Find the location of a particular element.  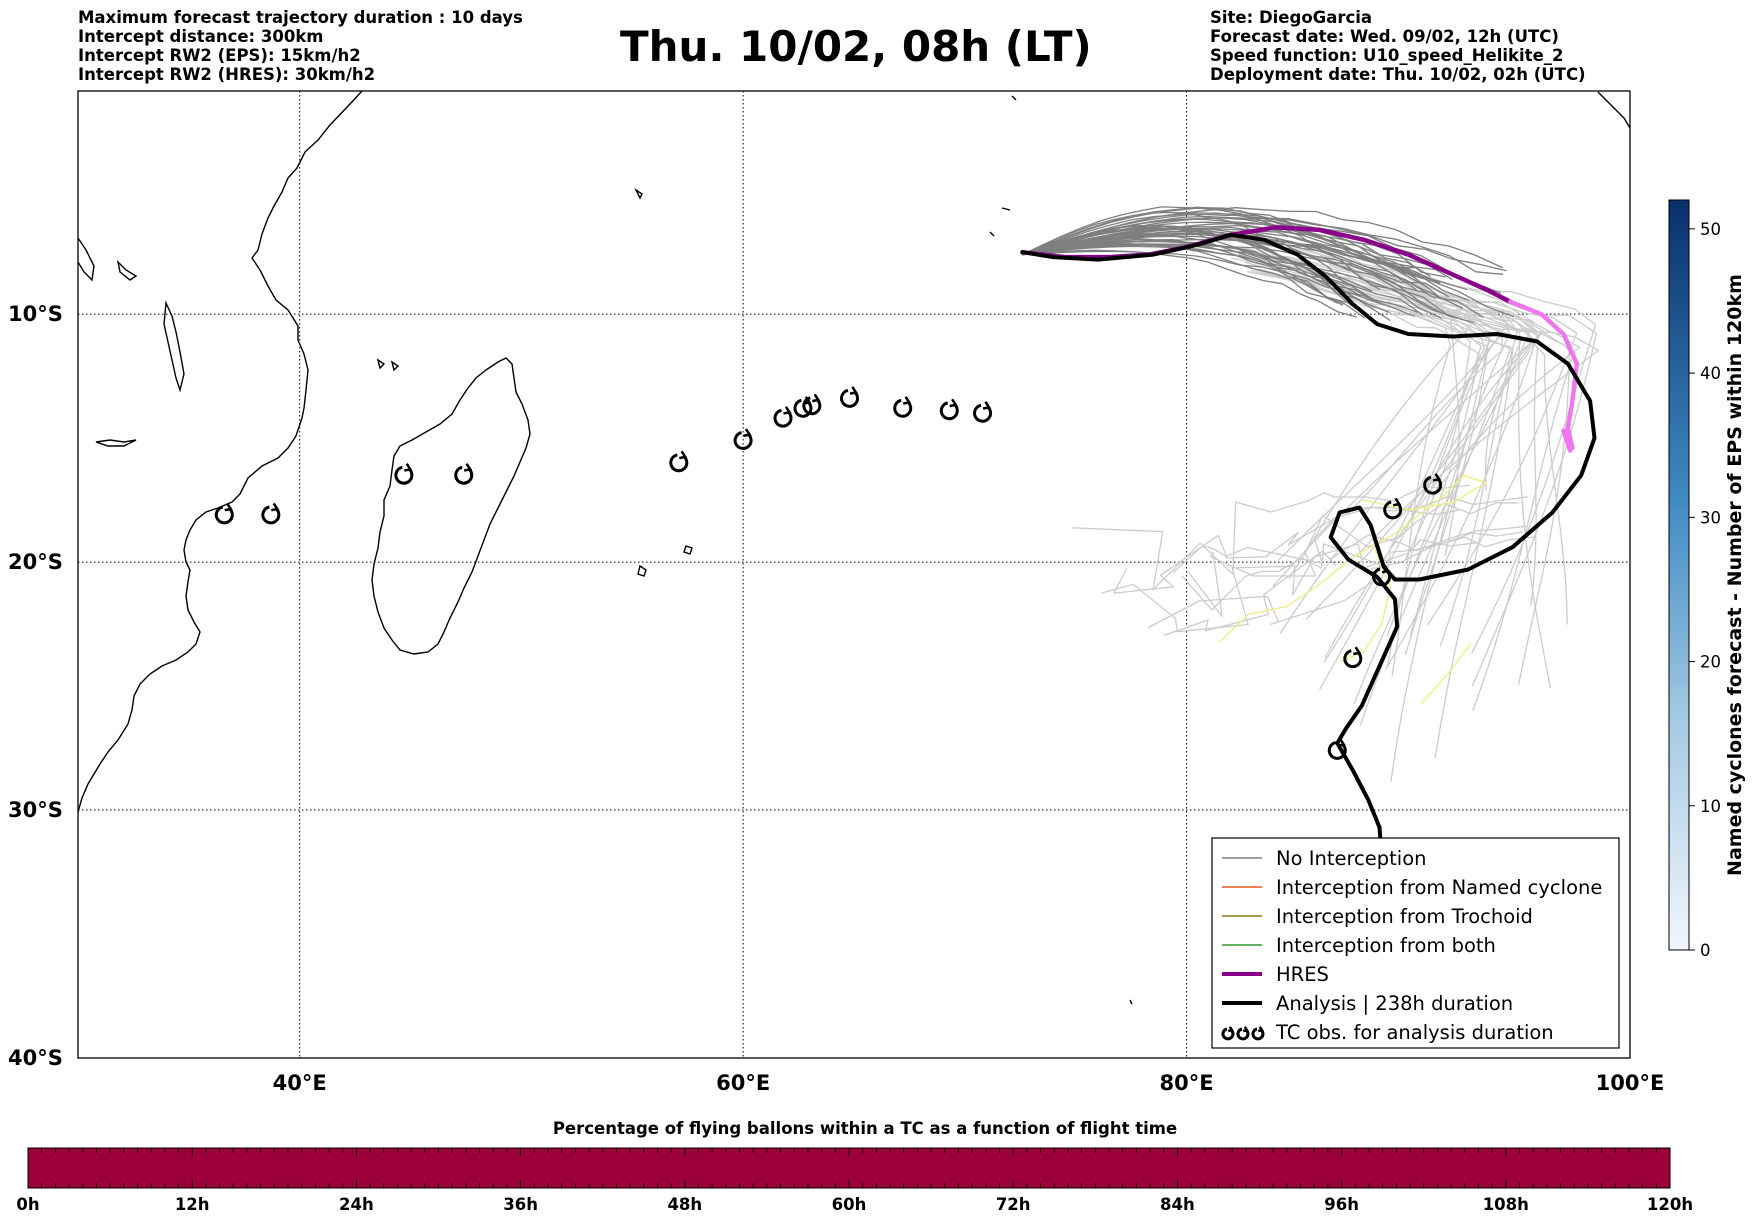

header-intercept-hres: Intercept RW2 (HRES): 30km/h2 is located at coordinates (227, 74).